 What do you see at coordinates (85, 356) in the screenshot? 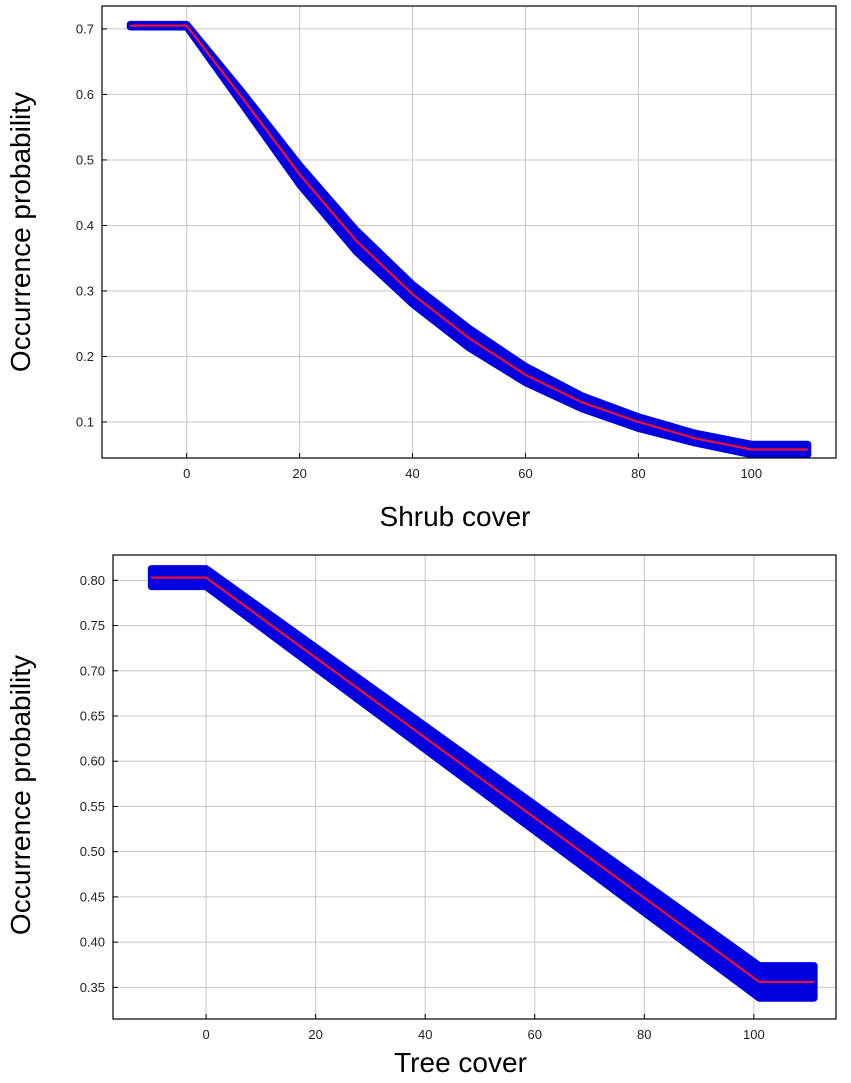
I see `y-tick-label: 0.2` at bounding box center [85, 356].